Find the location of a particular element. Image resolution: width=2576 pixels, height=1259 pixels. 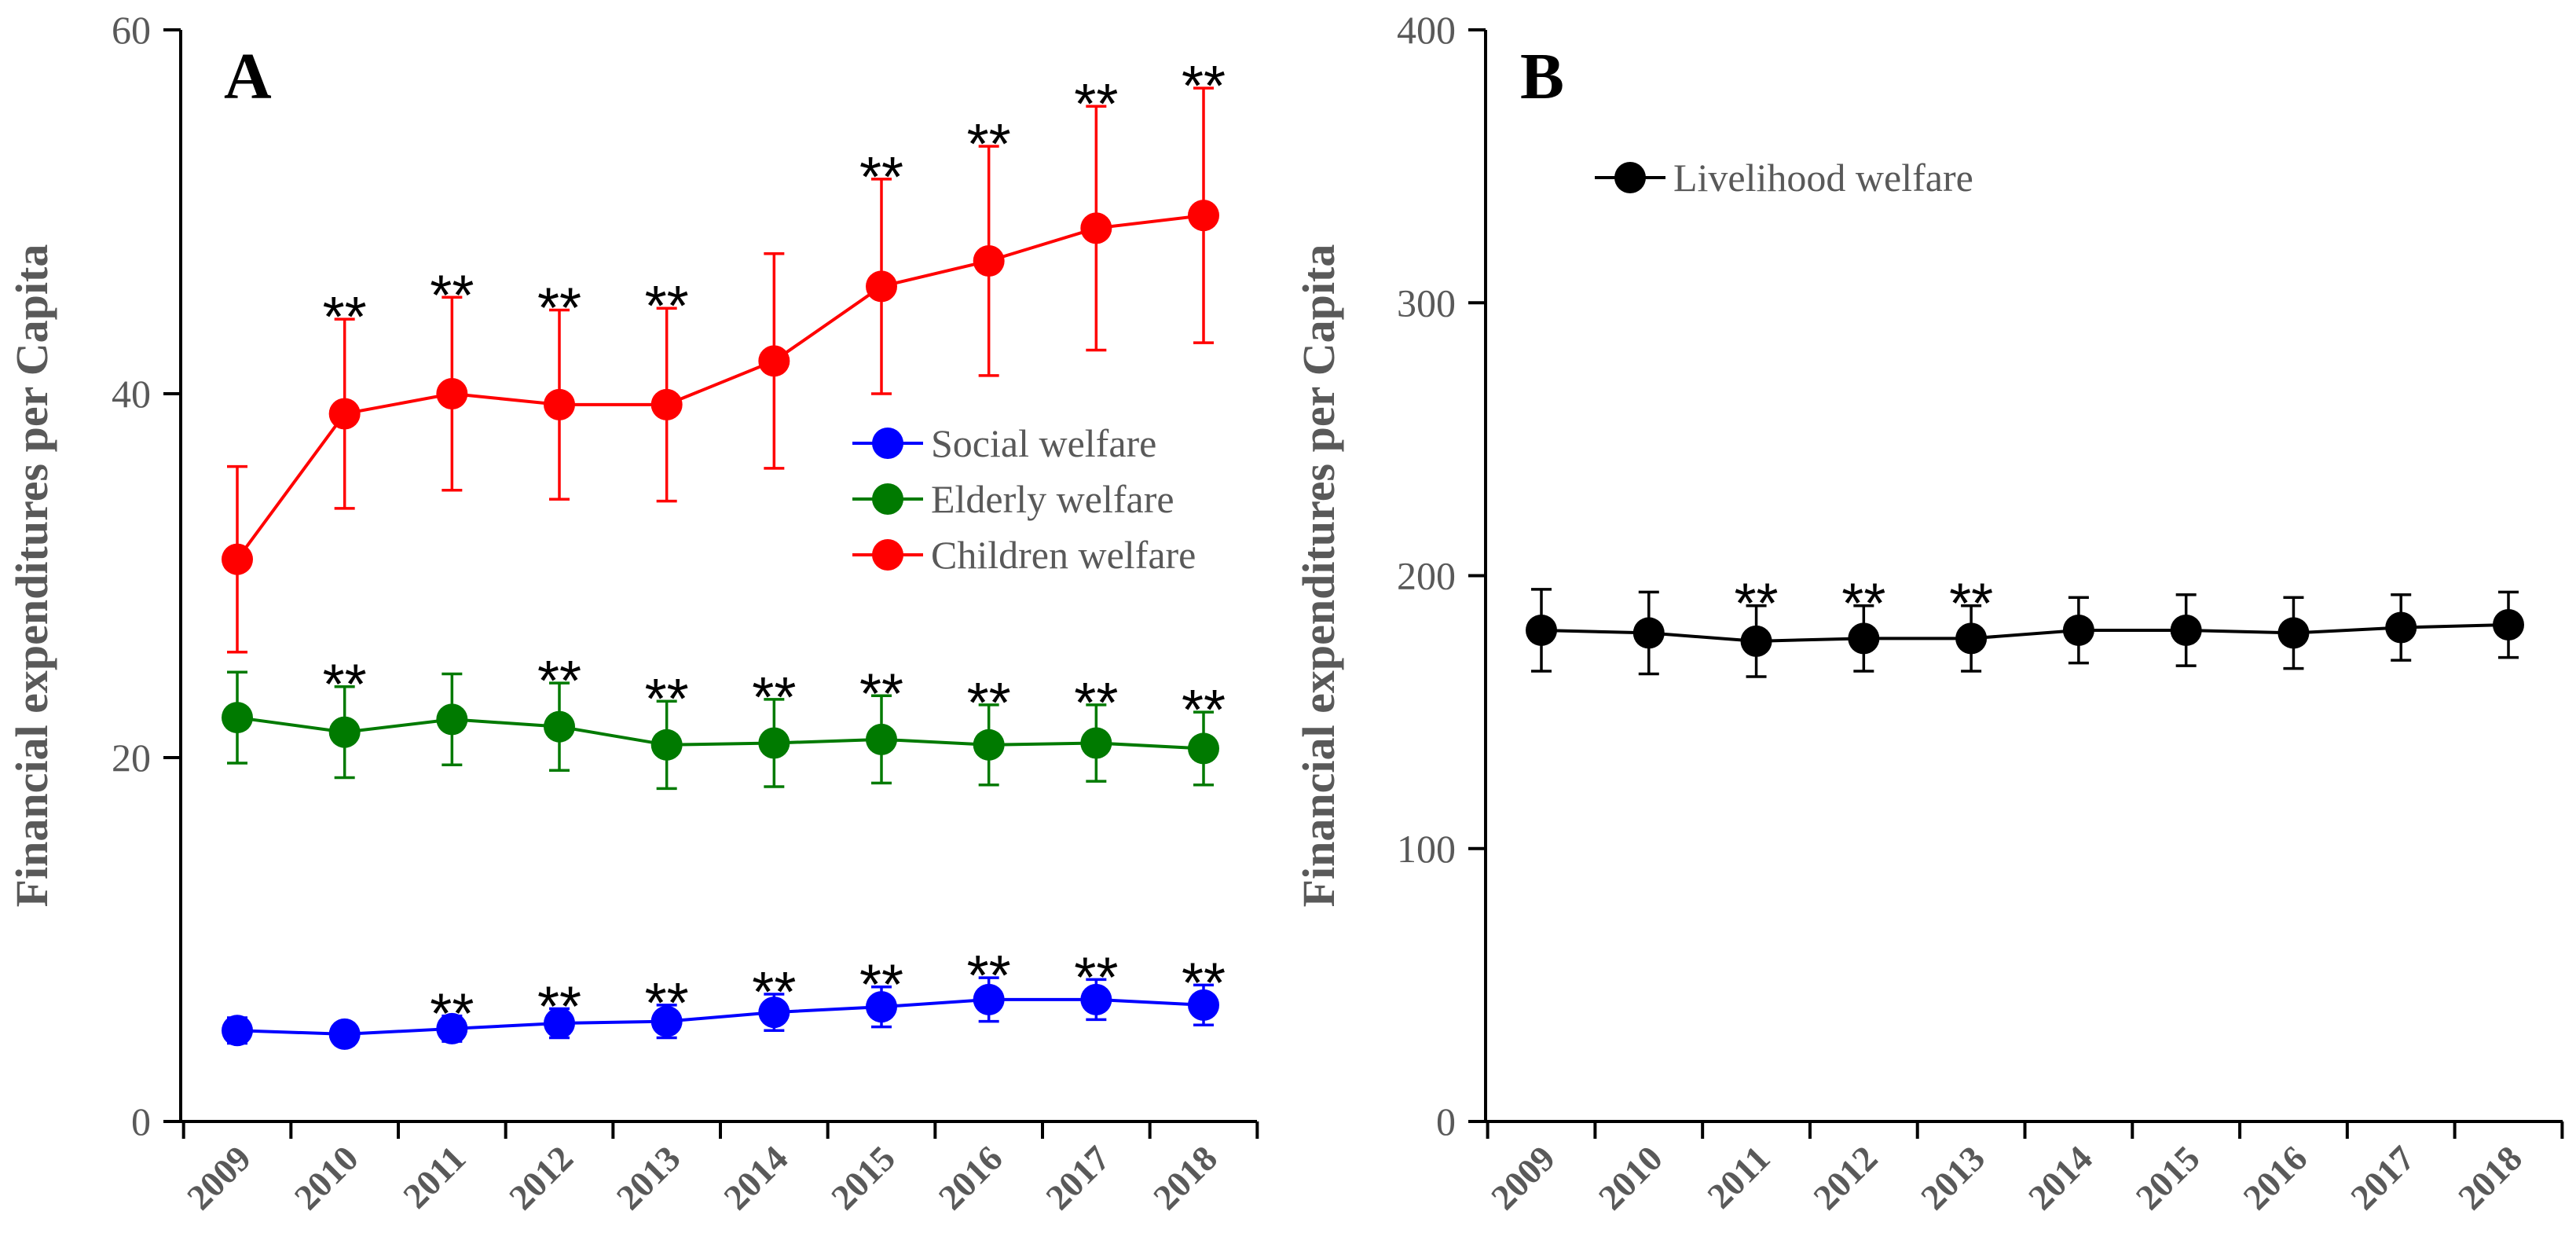

series-livelihood-welfare: ** ** ** is located at coordinates (2025, 625).